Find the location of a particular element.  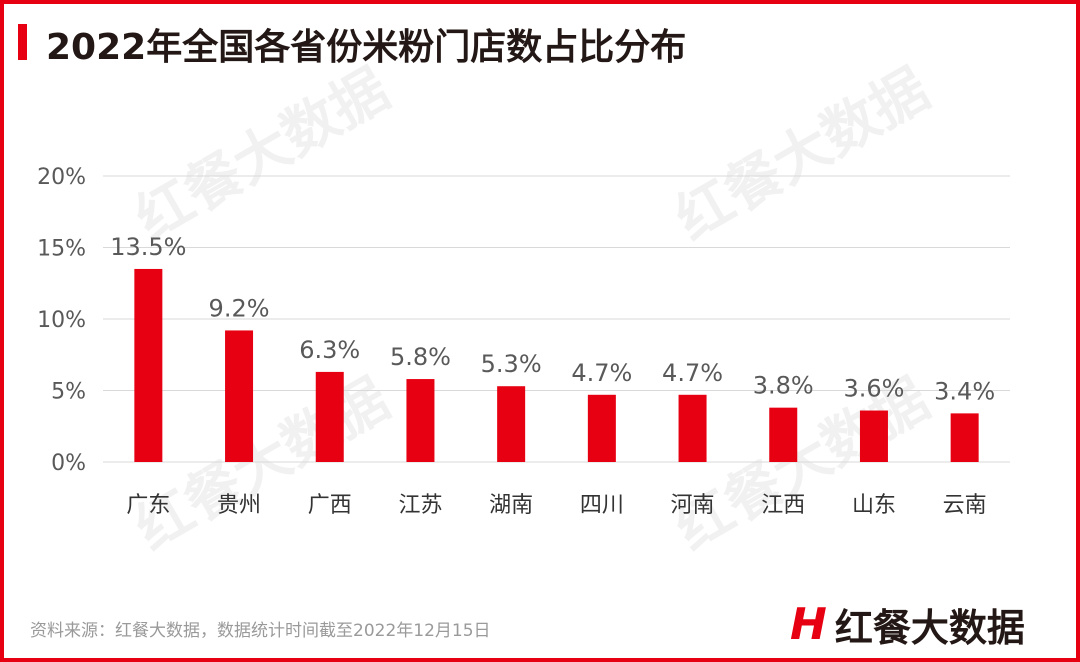

data-label: 5.3% is located at coordinates (511, 364).